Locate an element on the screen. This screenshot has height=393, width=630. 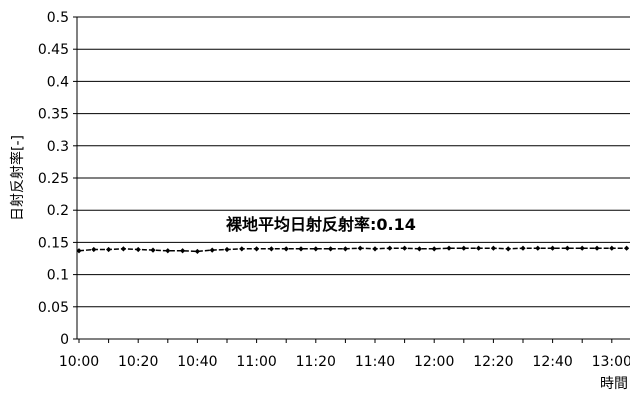
y-tick-label: 0.35 is located at coordinates (53, 115).